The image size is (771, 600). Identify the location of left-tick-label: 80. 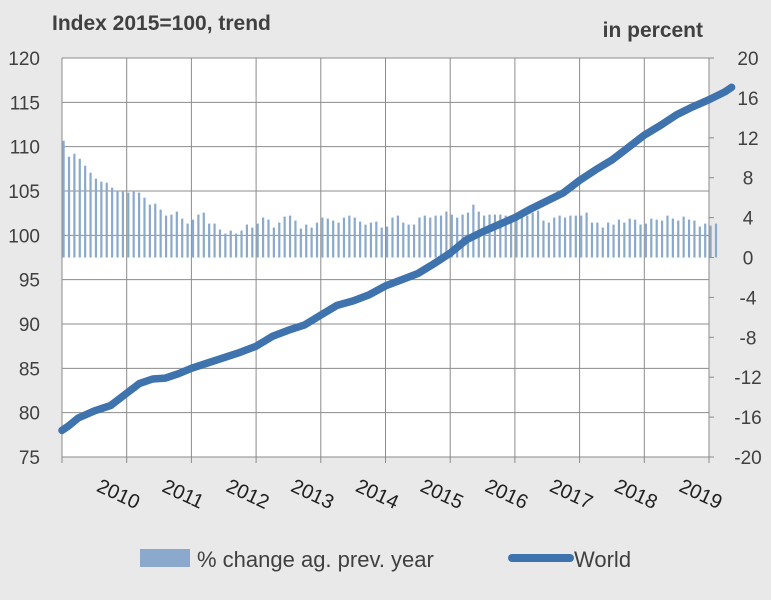
(29, 414).